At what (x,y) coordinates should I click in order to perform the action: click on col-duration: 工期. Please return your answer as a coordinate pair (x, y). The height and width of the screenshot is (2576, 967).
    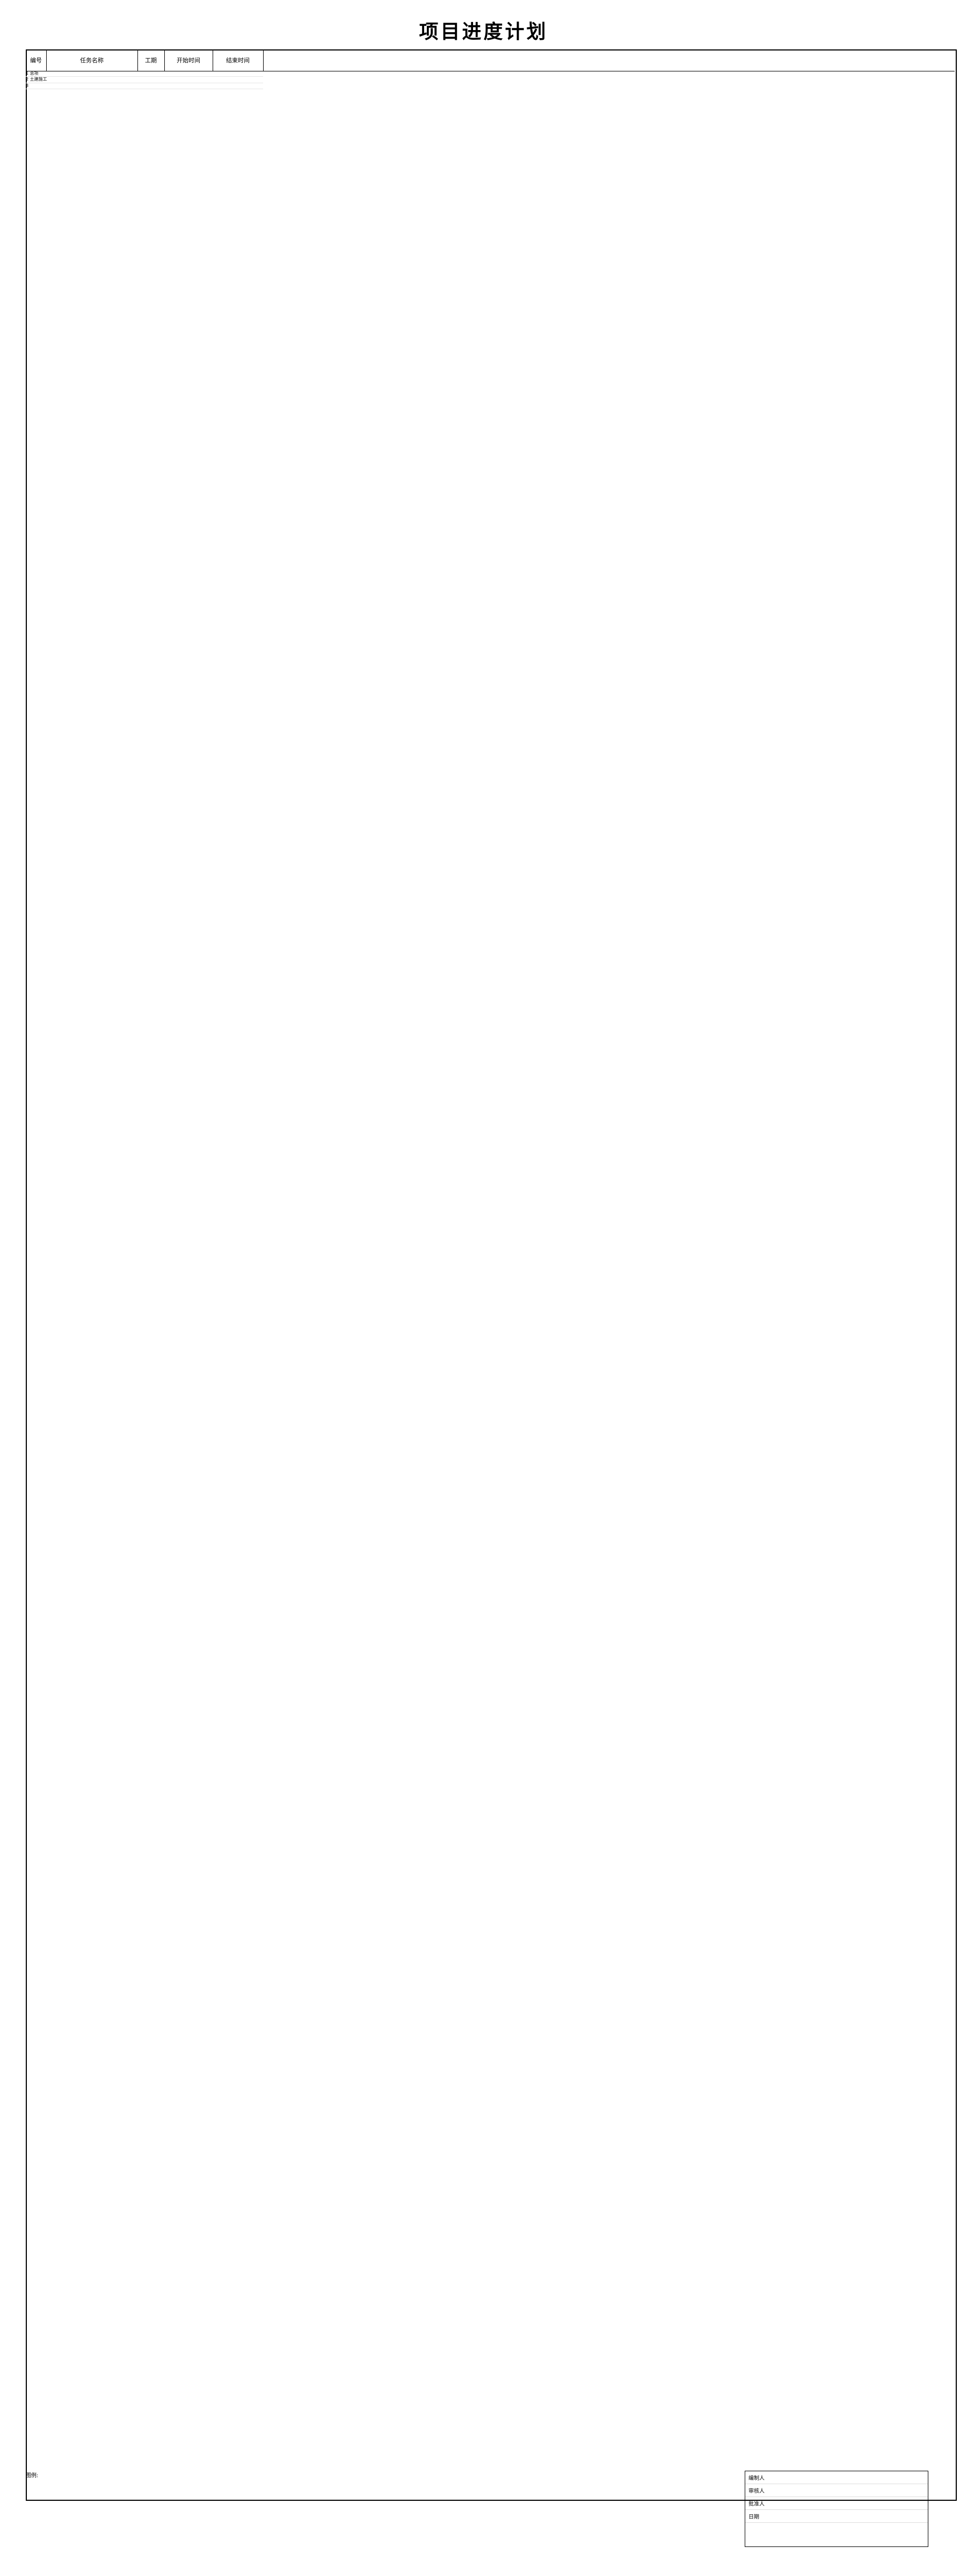
    Looking at the image, I should click on (151, 60).